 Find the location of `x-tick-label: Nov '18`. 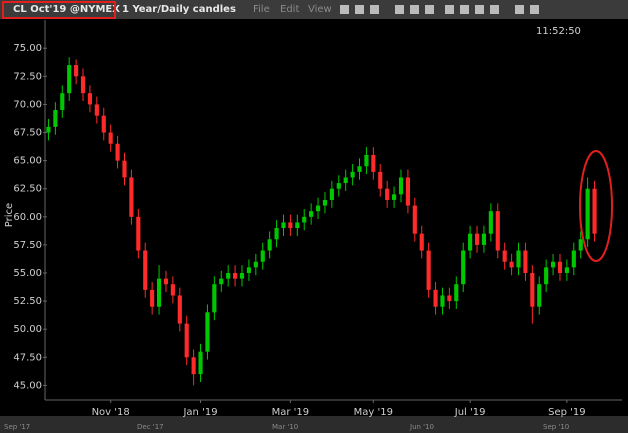

x-tick-label: Nov '18 is located at coordinates (111, 412).